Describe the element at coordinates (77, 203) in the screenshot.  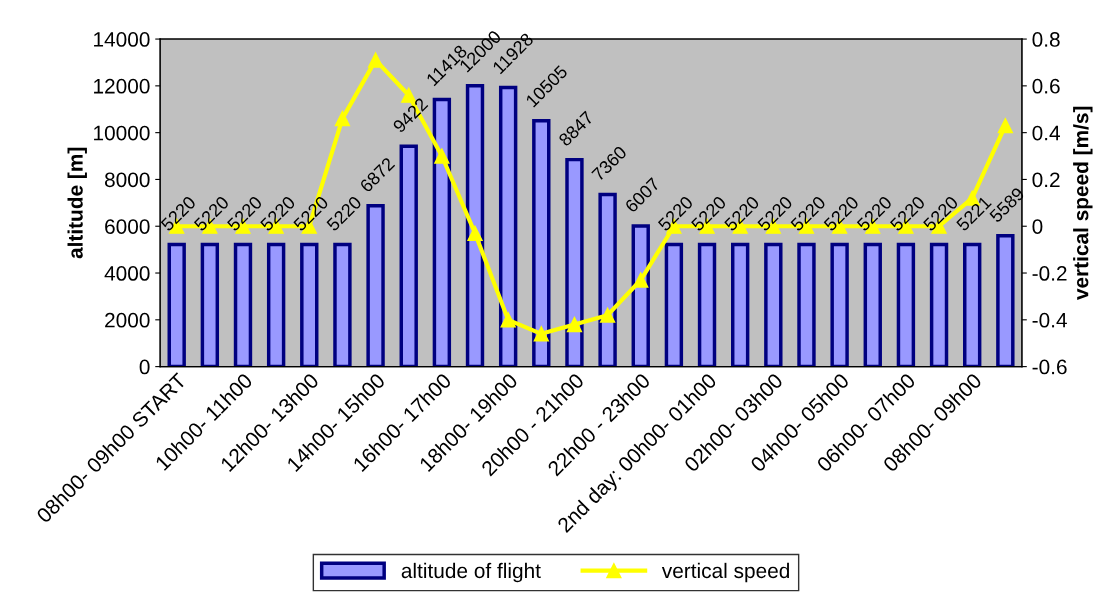
I see `y-axis-title: altitude [m]` at that location.